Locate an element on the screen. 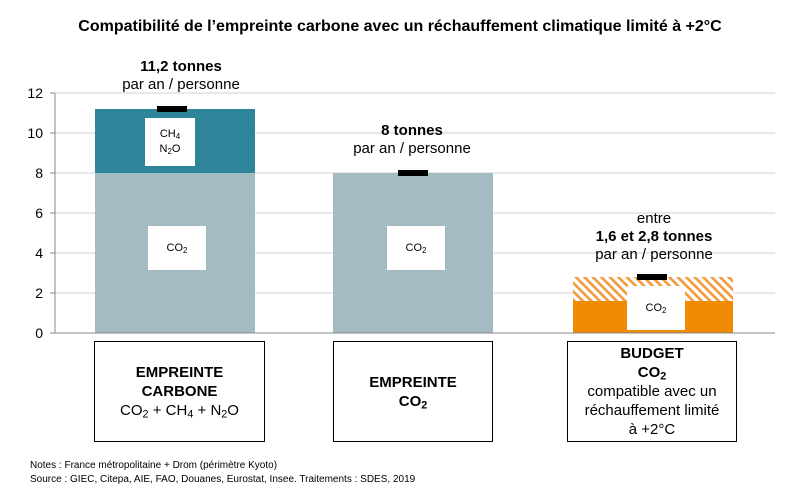 This screenshot has width=800, height=499. ytick-label-6: 6 is located at coordinates (39, 213).